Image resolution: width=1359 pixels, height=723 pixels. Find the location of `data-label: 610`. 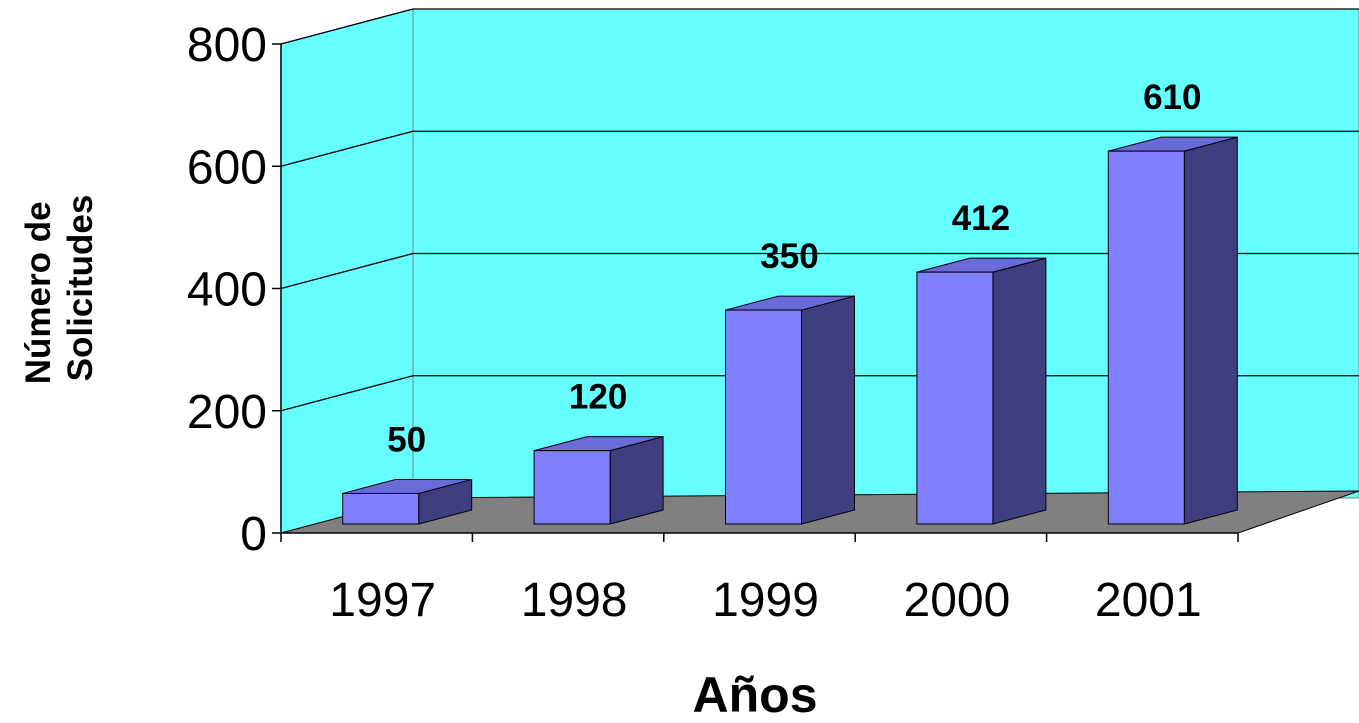

data-label: 610 is located at coordinates (1172, 97).